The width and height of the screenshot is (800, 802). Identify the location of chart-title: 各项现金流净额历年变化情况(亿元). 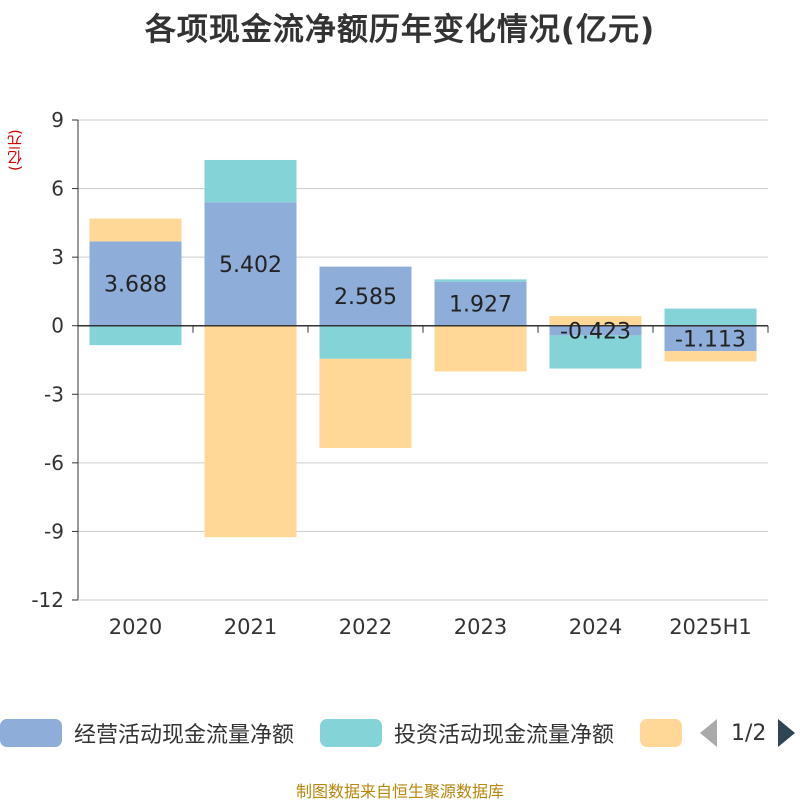
(400, 30).